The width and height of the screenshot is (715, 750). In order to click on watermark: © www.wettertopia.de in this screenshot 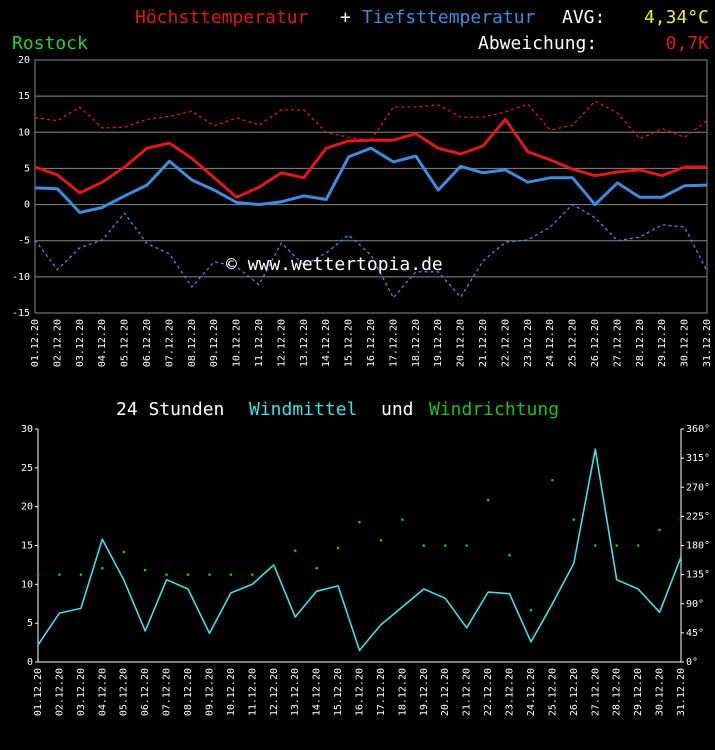, I will do `click(334, 264)`.